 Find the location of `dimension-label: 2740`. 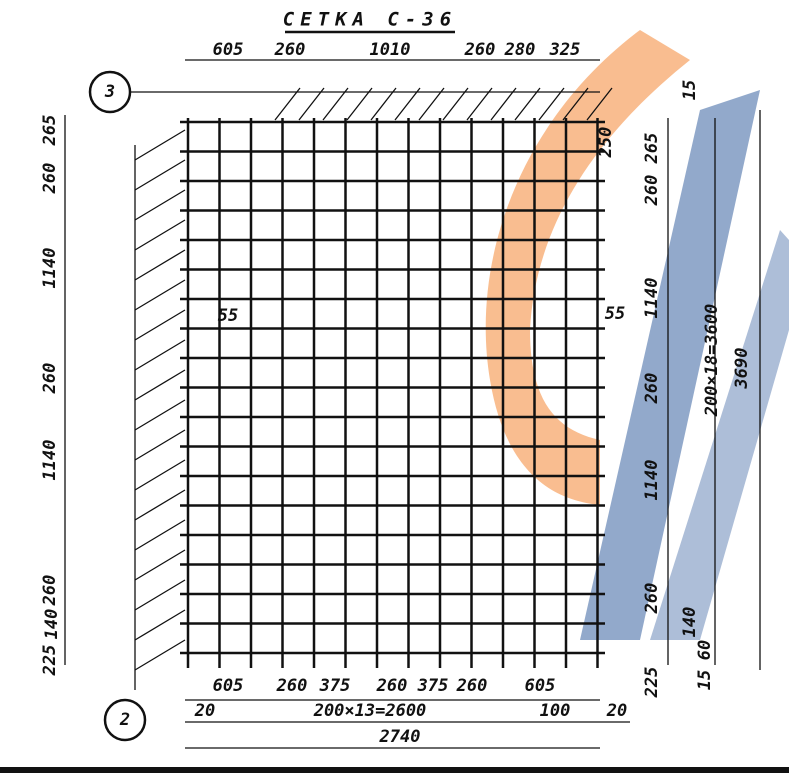

dimension-label: 2740 is located at coordinates (400, 737).